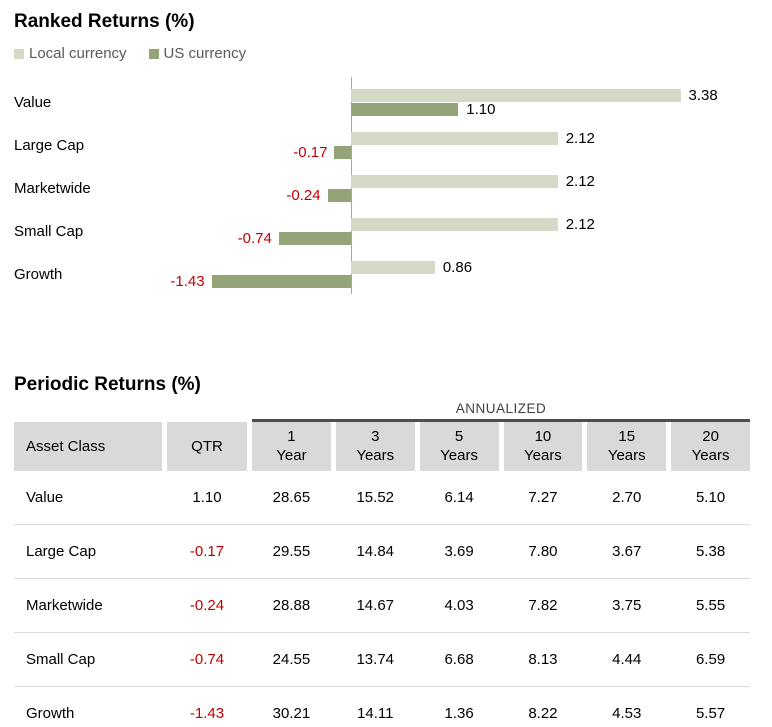  I want to click on column-header-3-years: 3 Years, so click(375, 446).